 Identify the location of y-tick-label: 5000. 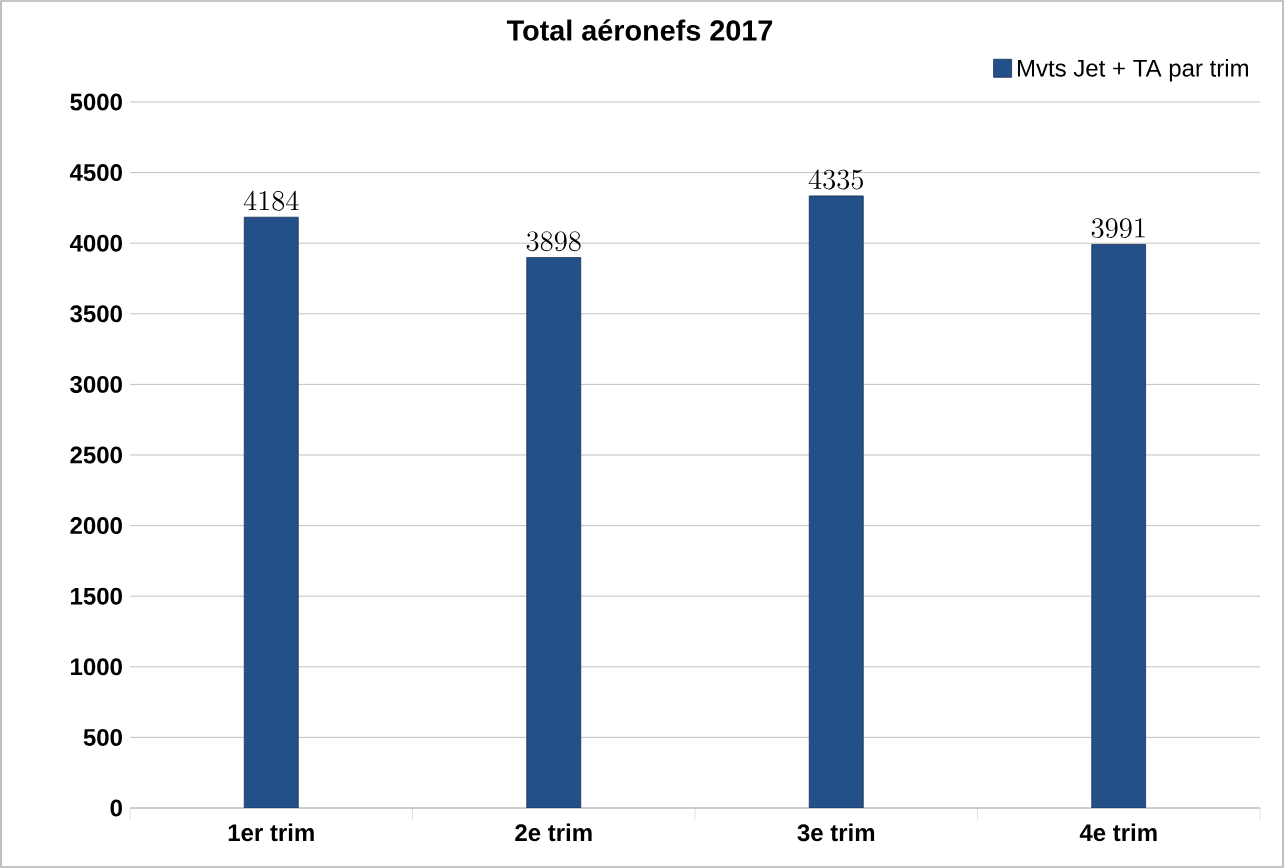
(96, 102).